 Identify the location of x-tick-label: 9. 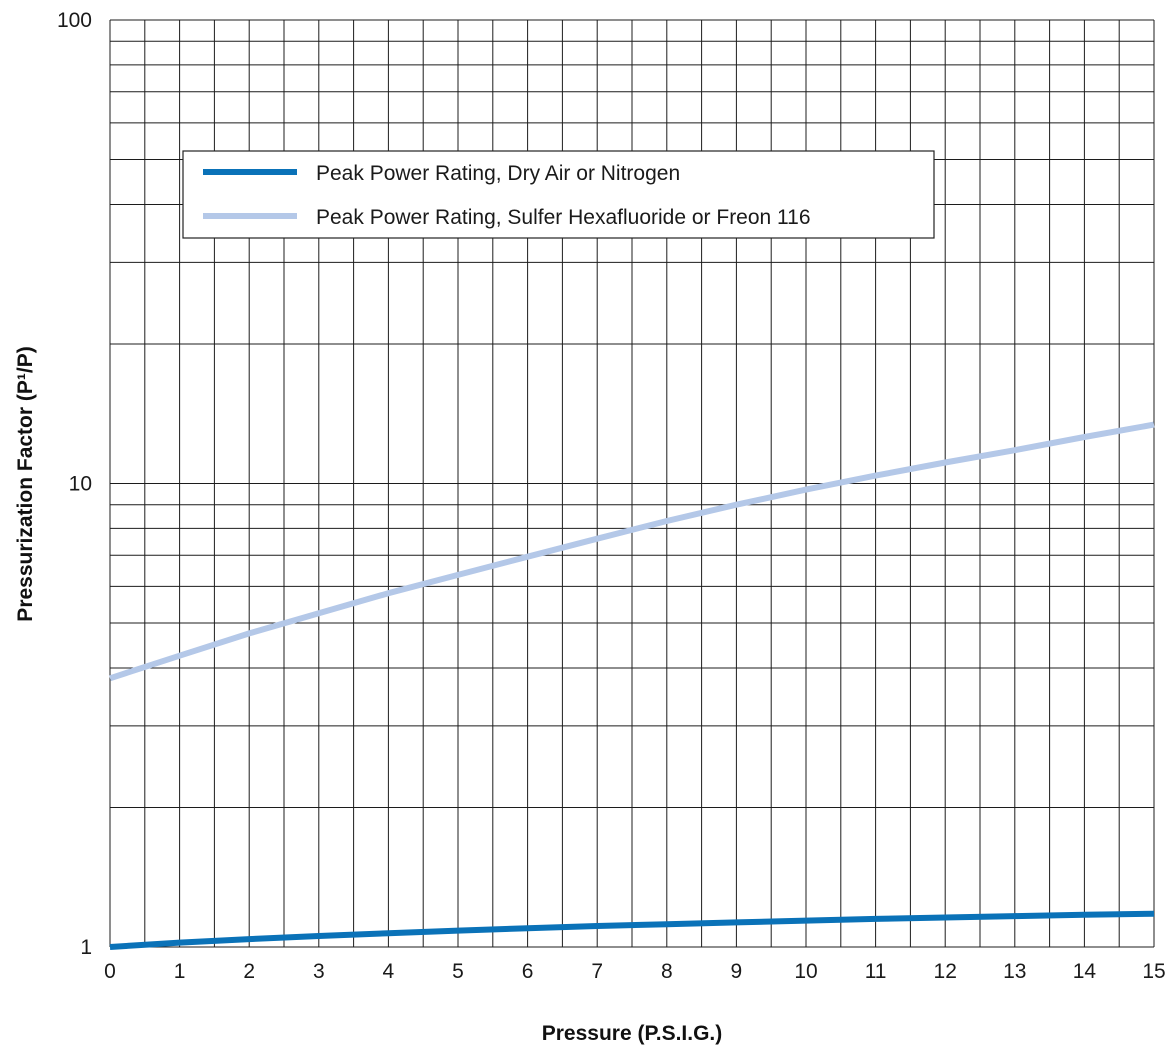
(737, 971).